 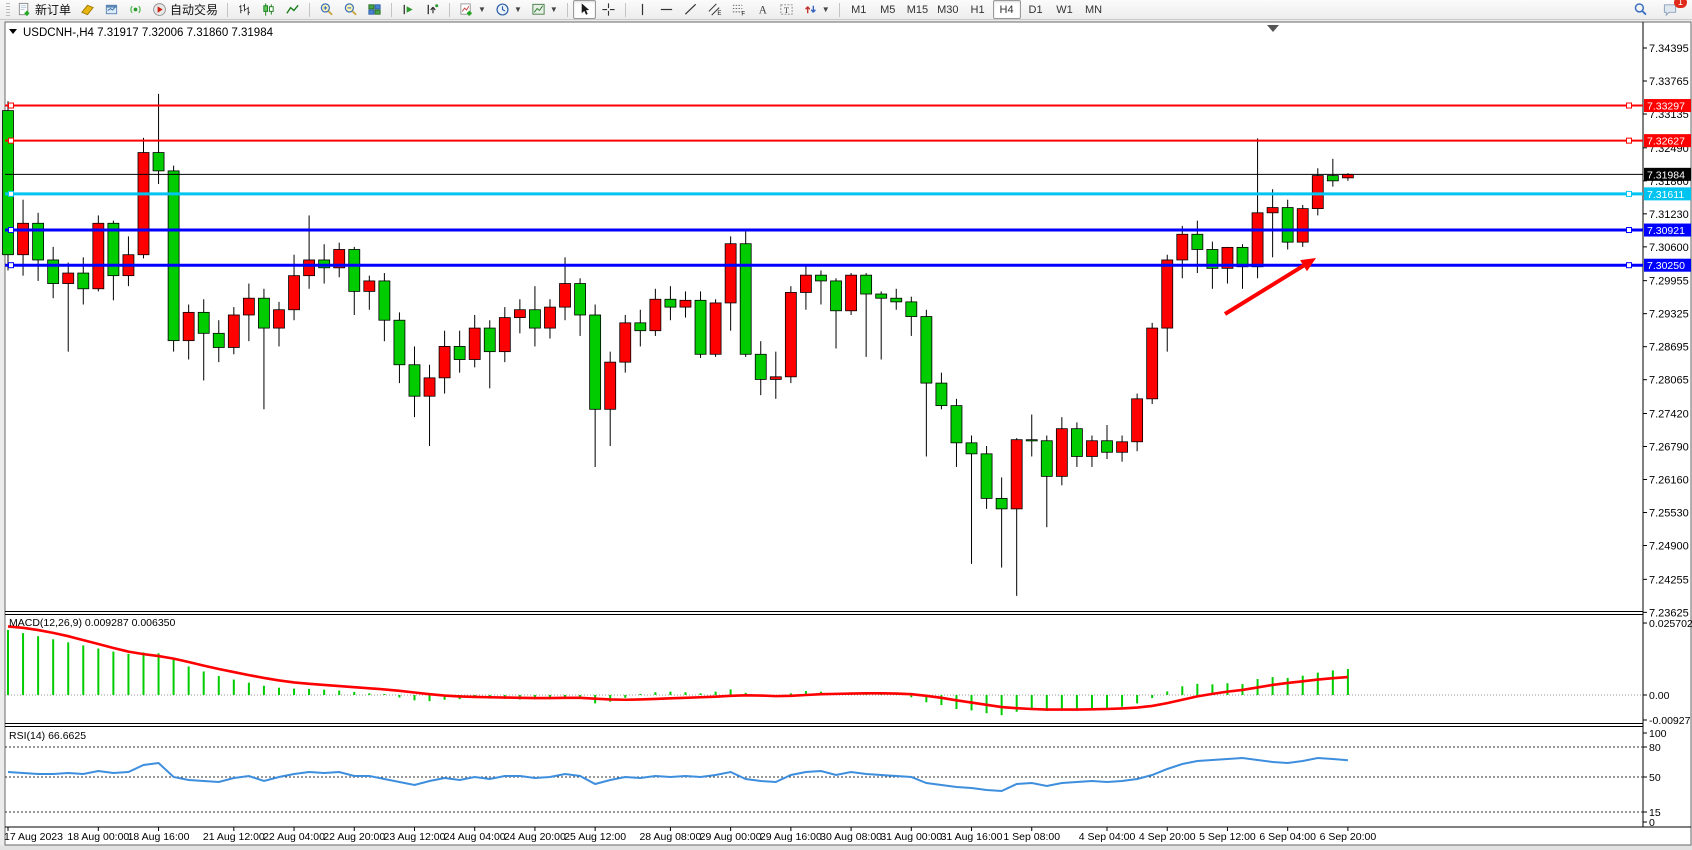 What do you see at coordinates (194, 10) in the screenshot?
I see `autotrading-label: 自动交易` at bounding box center [194, 10].